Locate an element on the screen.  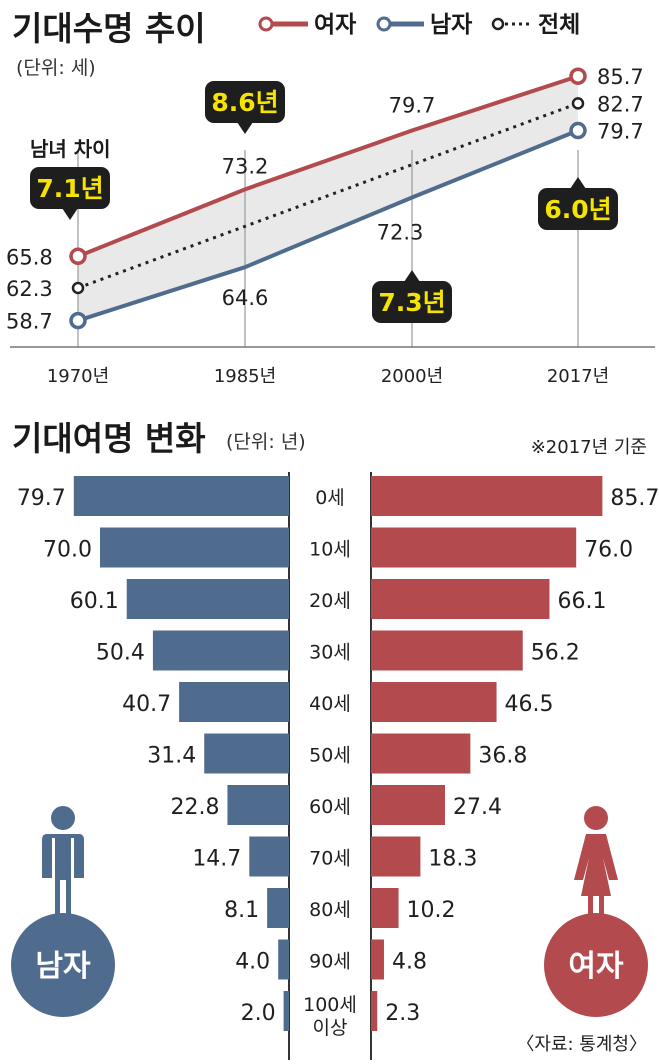
female-bar-value: 27.4 is located at coordinates (477, 807).